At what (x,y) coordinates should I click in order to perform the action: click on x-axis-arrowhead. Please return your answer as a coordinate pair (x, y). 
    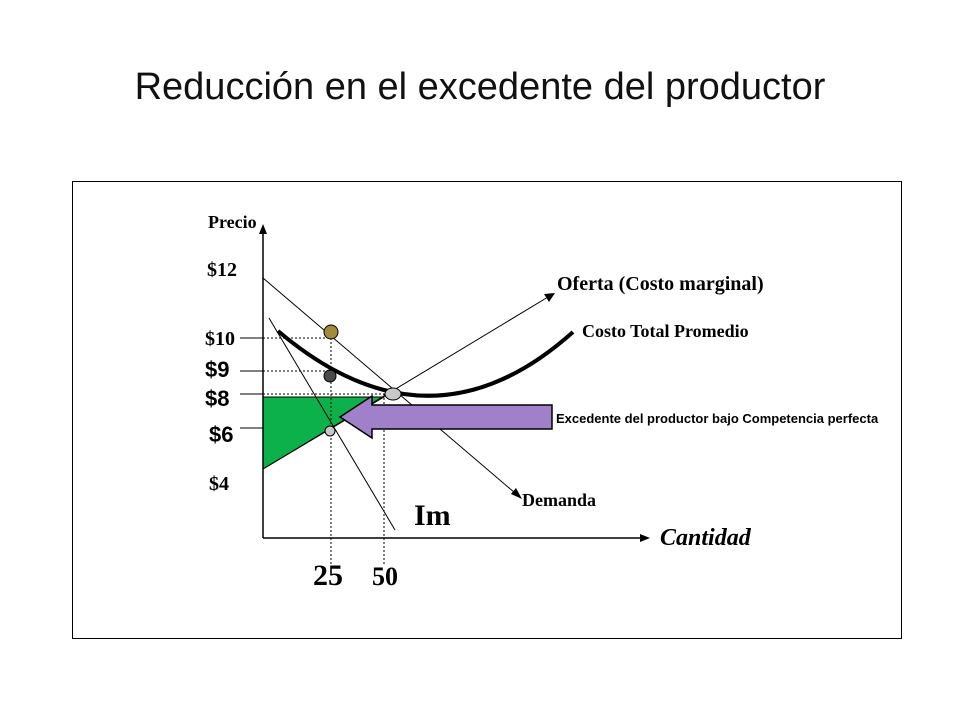
    Looking at the image, I should click on (645, 538).